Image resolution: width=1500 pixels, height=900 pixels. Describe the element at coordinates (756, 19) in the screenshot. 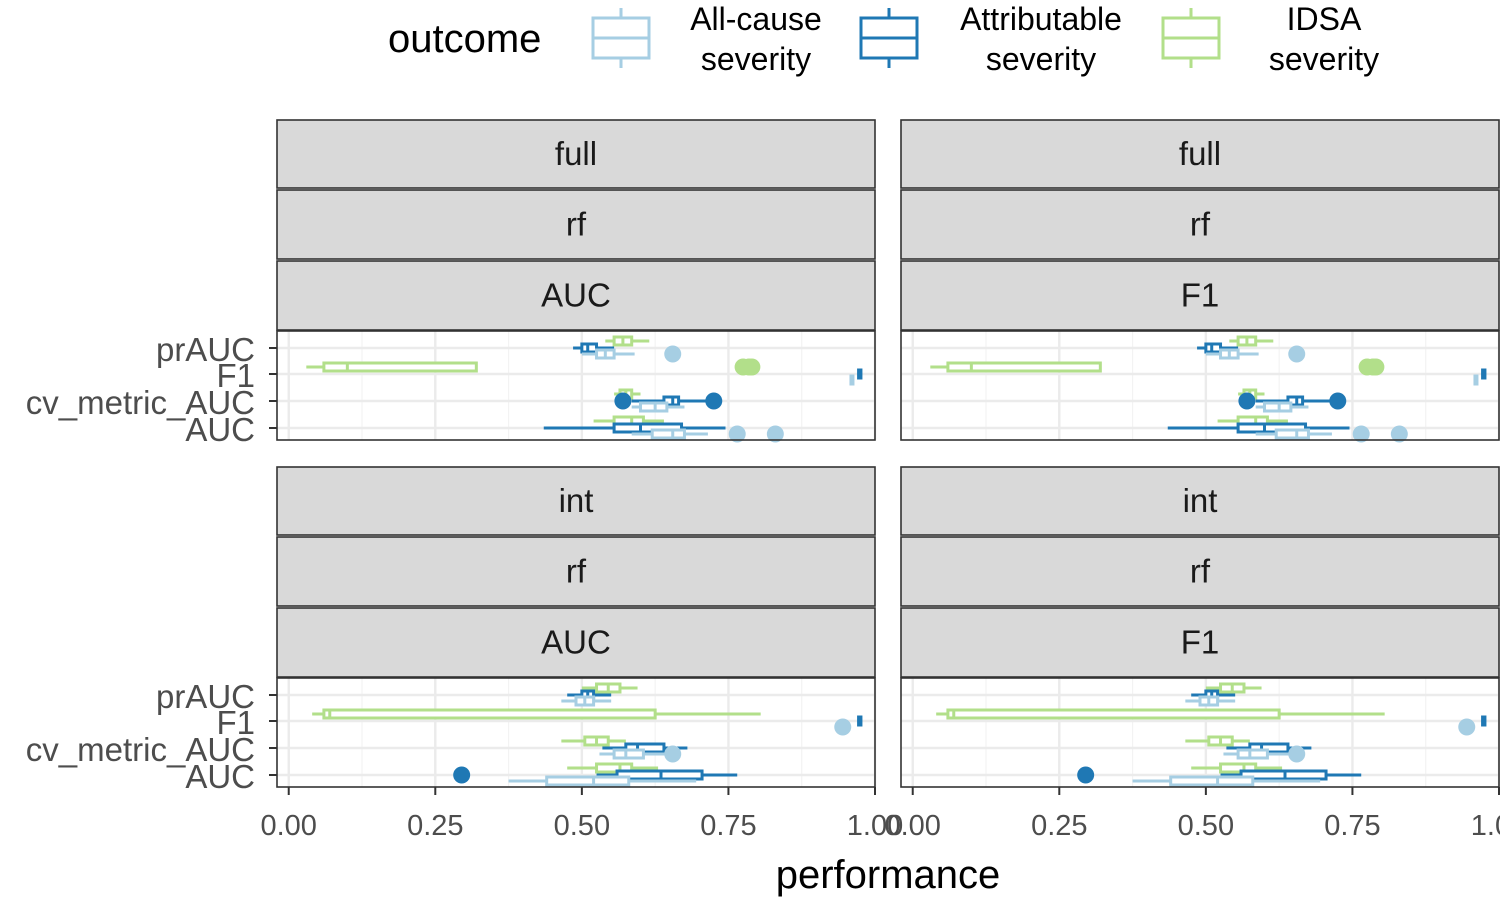

I see `legend-label-allcause-line1: All-cause` at that location.